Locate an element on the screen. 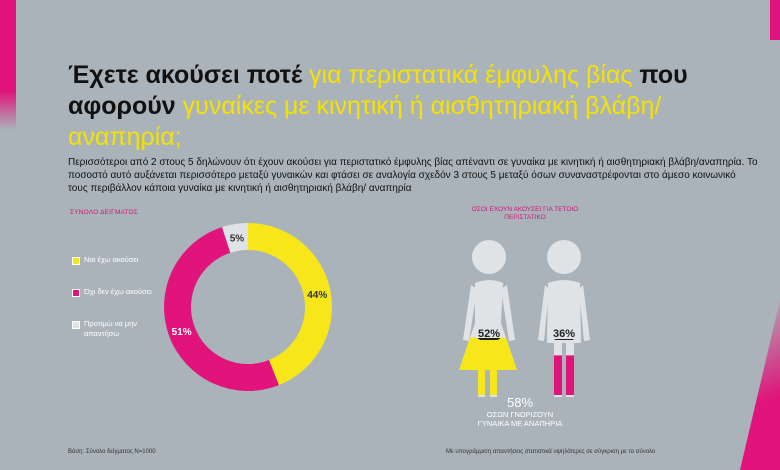  know-label-line-2: ΓΥΝΑΙΚΑ ΜΕ ΑΝΑΠΗΡΙΑ is located at coordinates (520, 423).